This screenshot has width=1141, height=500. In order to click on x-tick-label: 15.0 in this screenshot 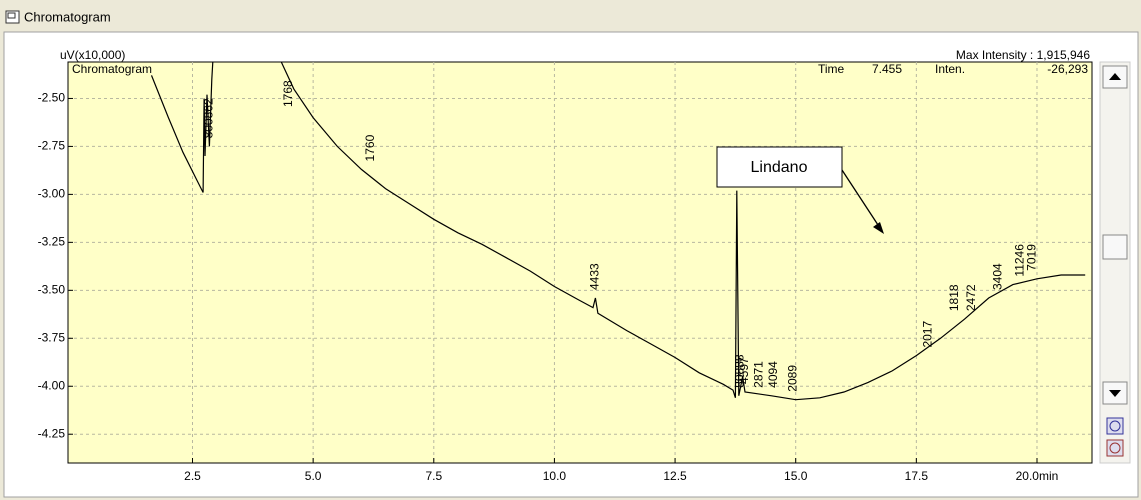, I will do `click(796, 476)`.